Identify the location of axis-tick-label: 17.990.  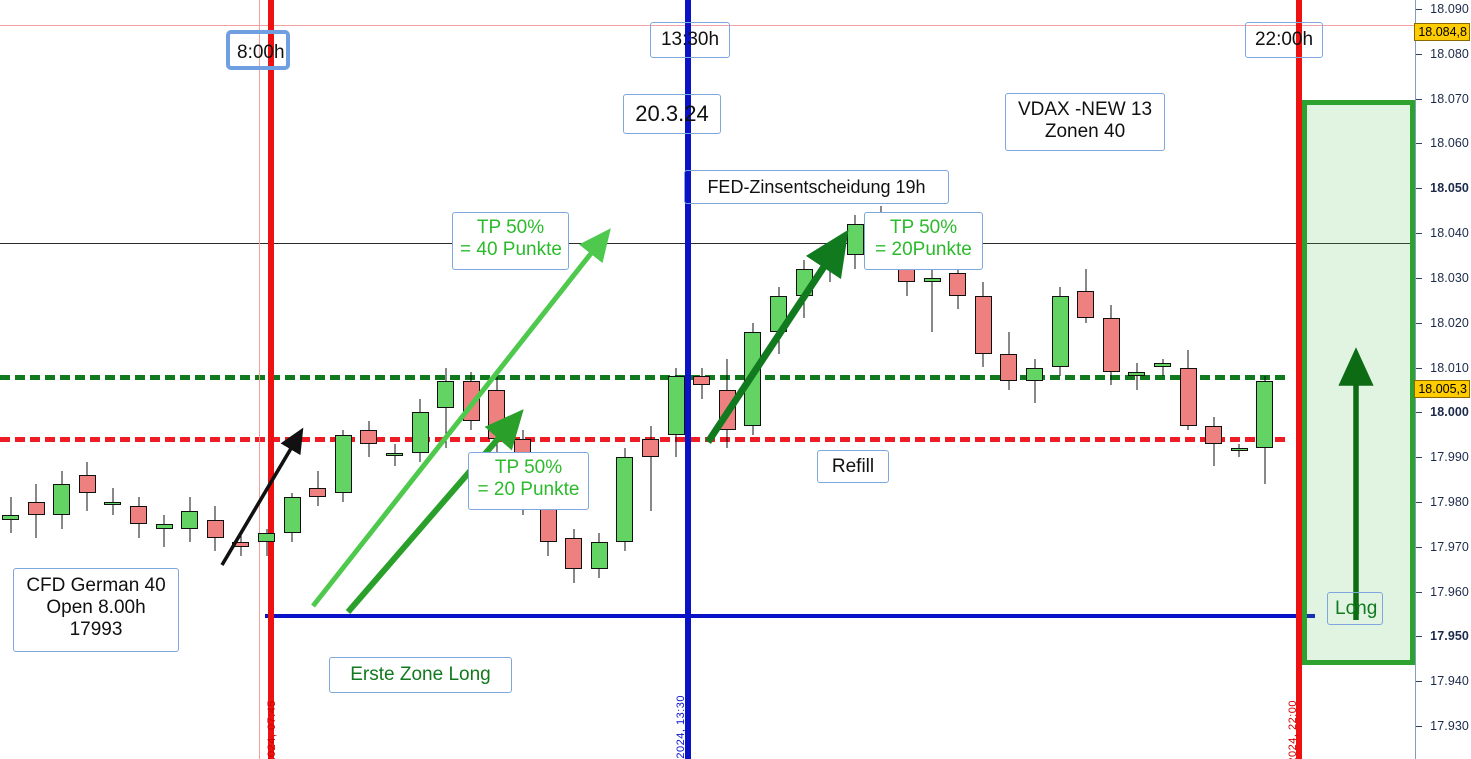
(1449, 457).